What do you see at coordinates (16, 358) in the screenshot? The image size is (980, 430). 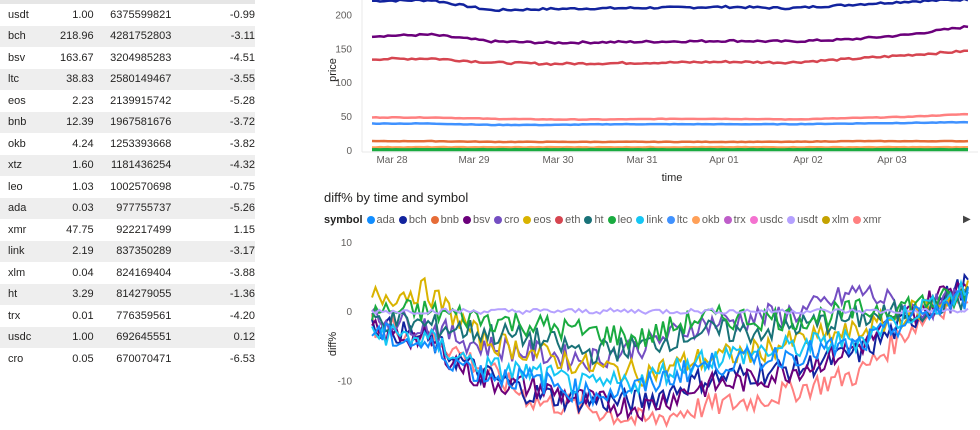 I see `cell-symbol: cro` at bounding box center [16, 358].